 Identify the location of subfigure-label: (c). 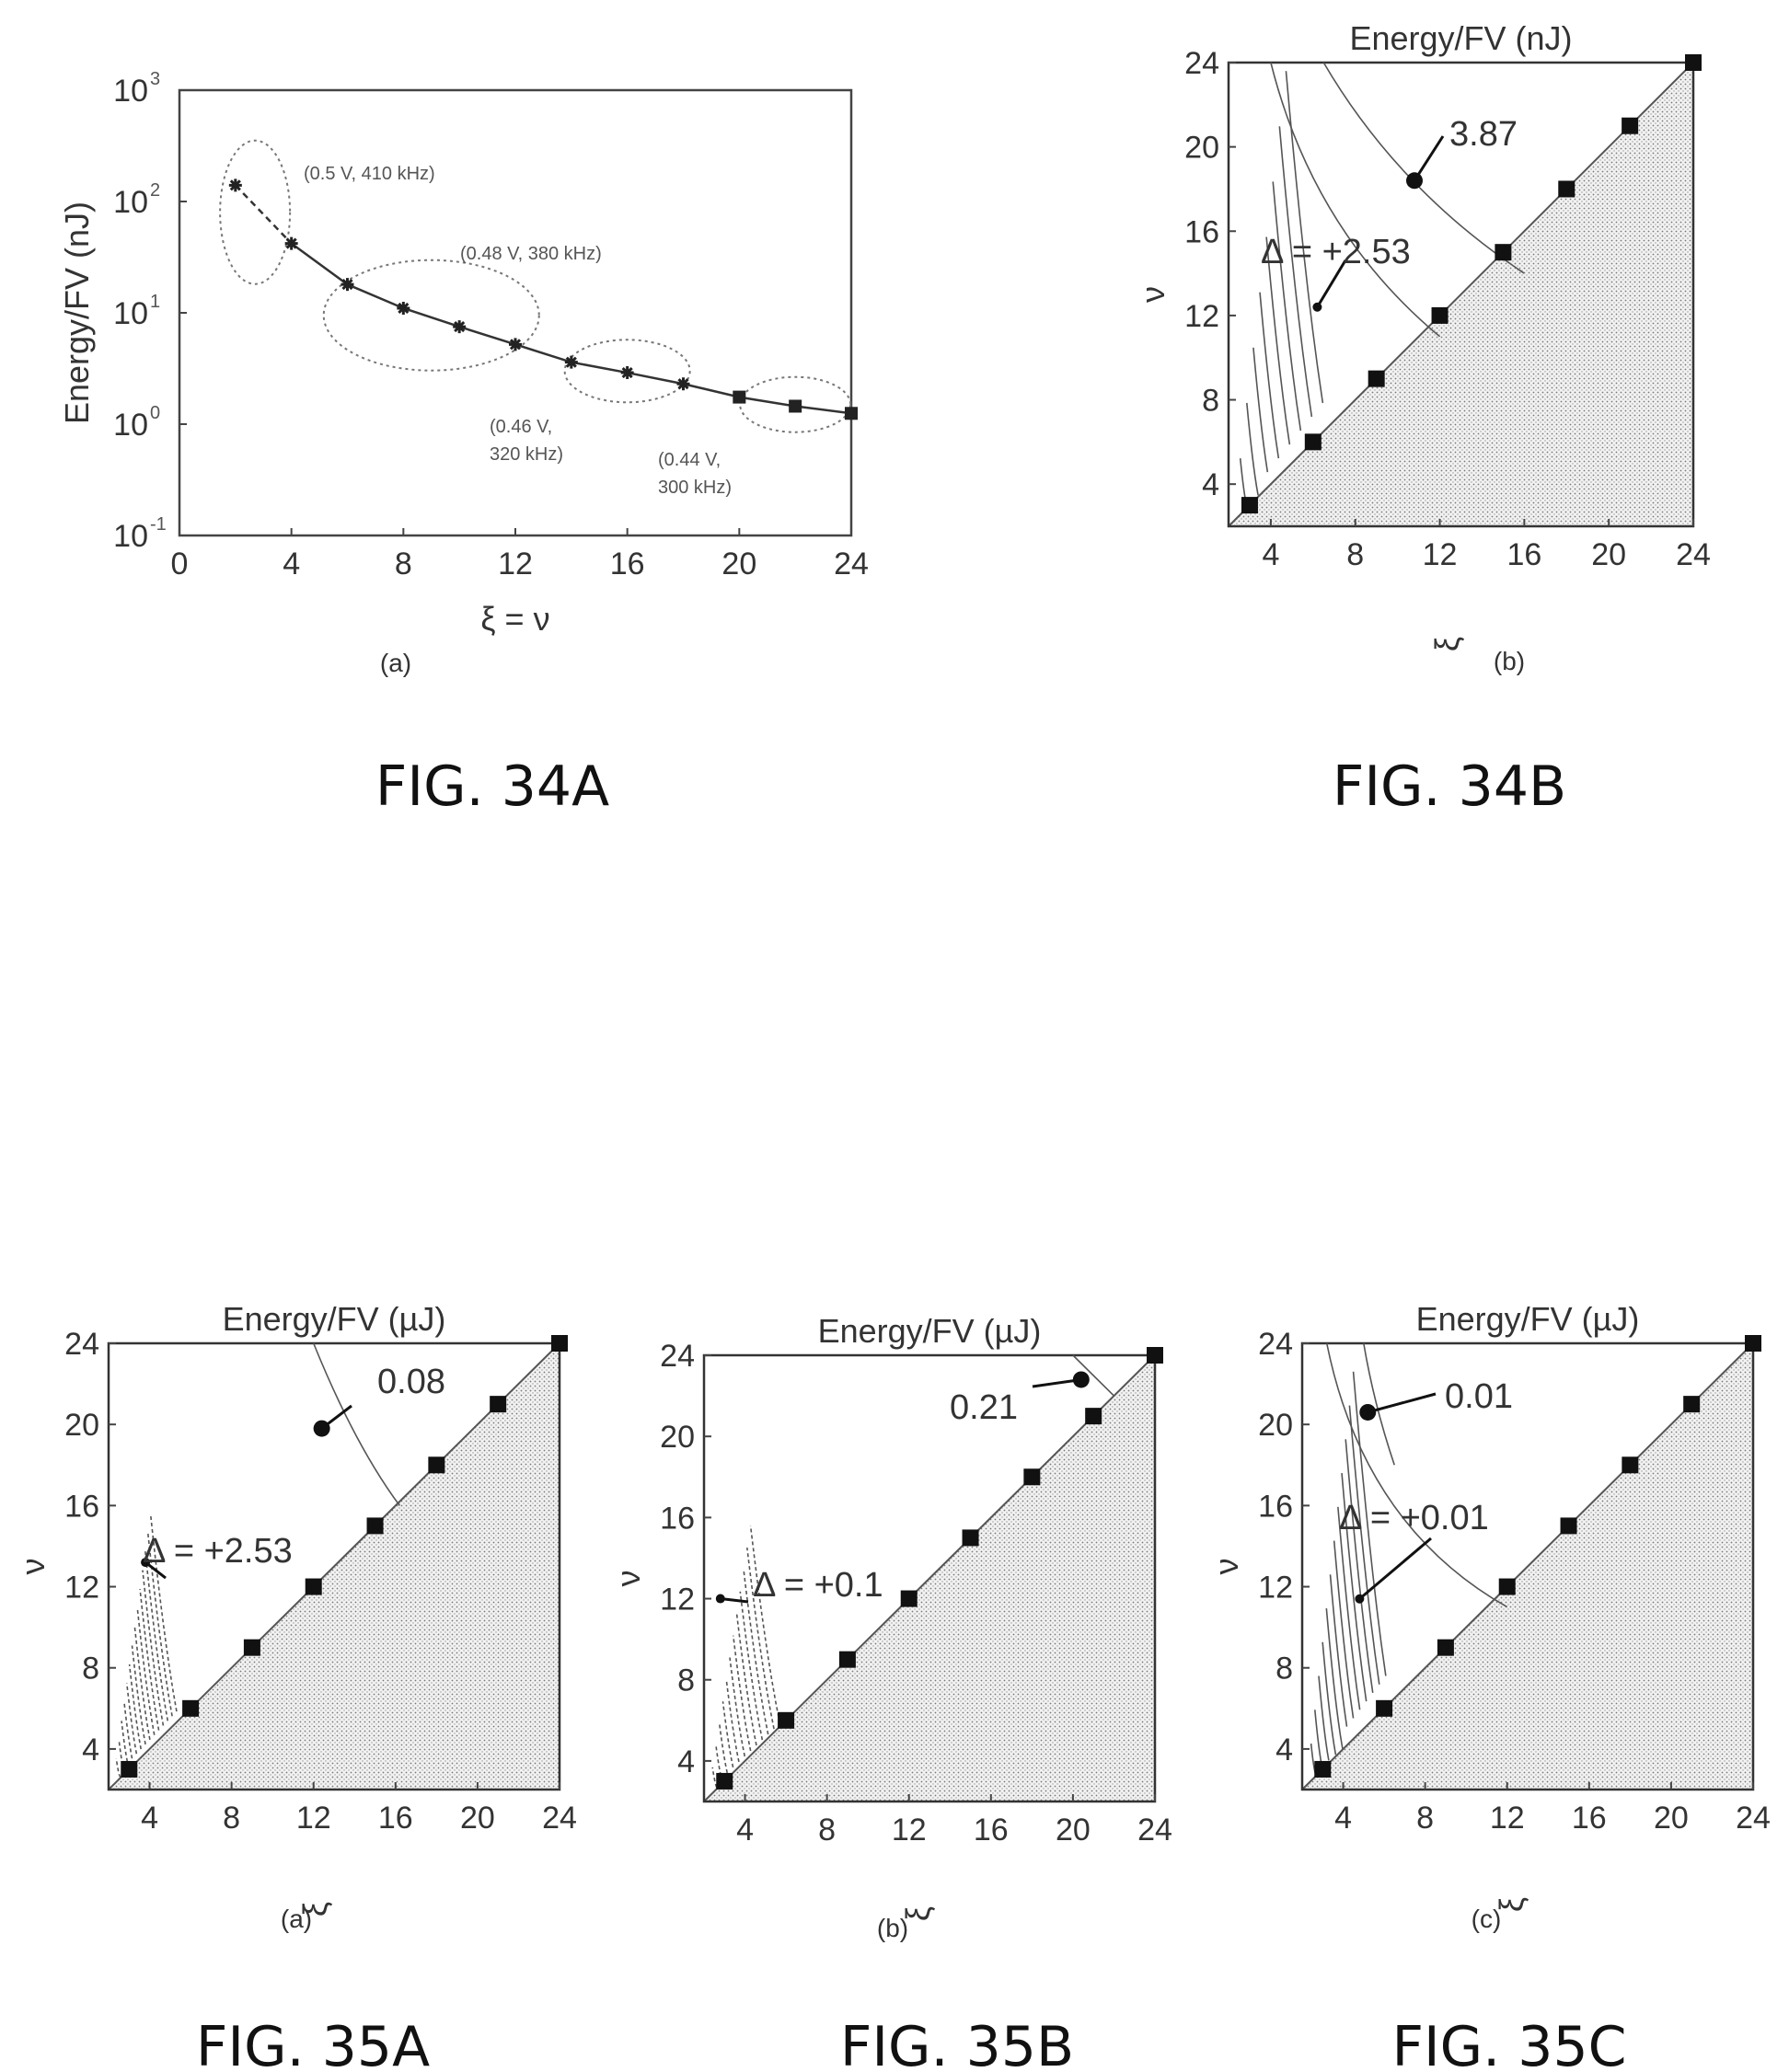
(1487, 1919).